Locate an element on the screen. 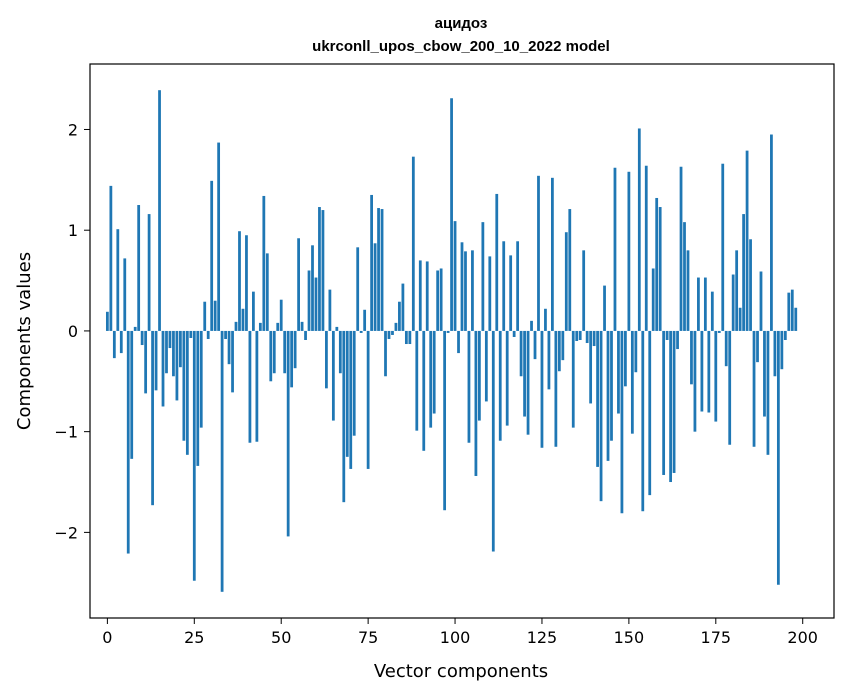  x-tick-label: 75 is located at coordinates (368, 637).